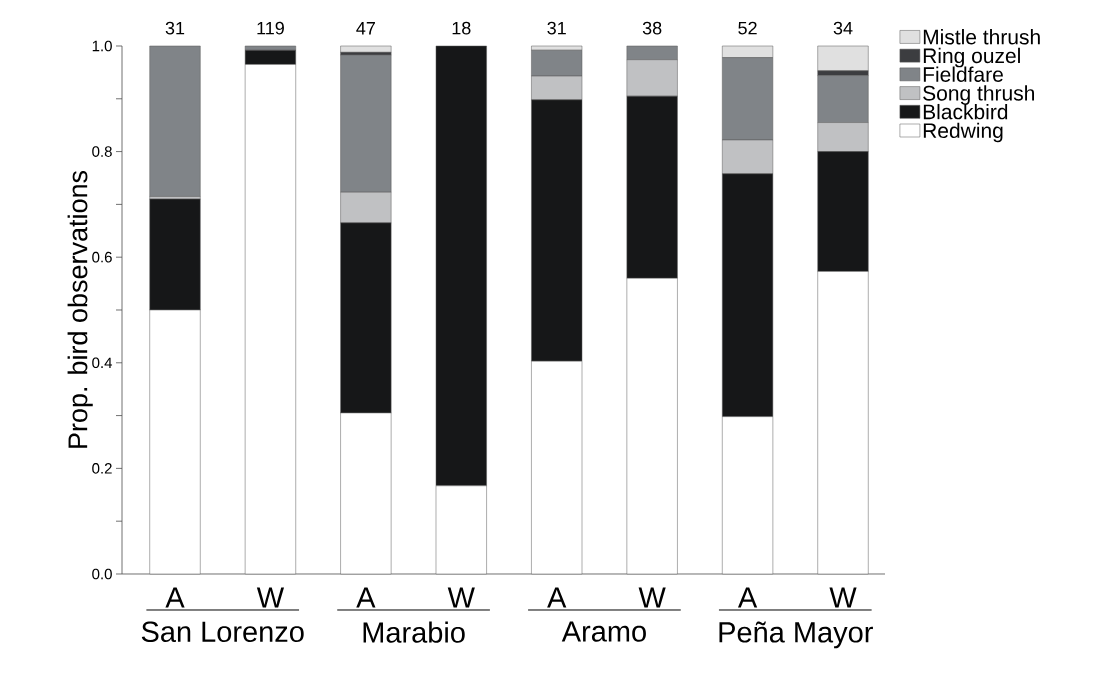  Describe the element at coordinates (102, 468) in the screenshot. I see `y-tick-label: 0.2` at that location.